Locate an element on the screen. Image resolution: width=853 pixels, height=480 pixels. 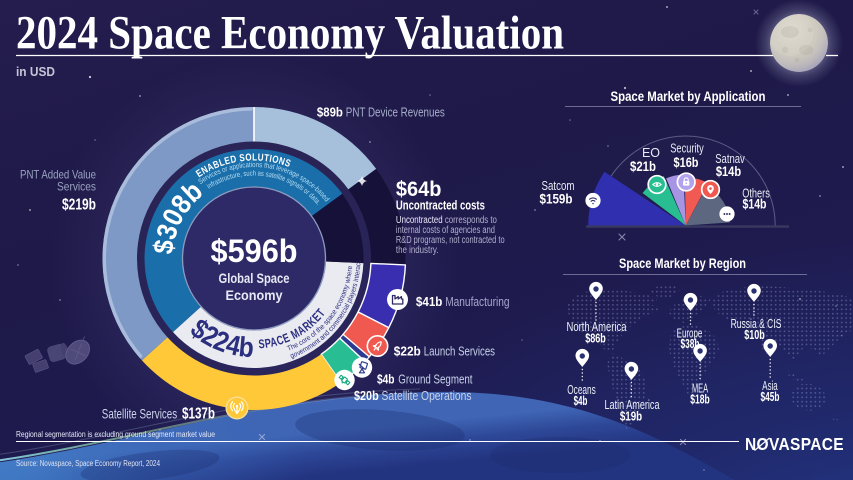
svg-text: $19b is located at coordinates (631, 416).